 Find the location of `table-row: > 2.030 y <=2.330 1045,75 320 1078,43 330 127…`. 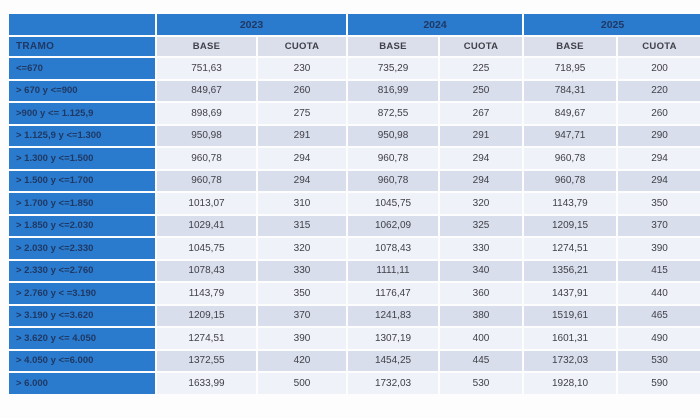

table-row: > 2.030 y <=2.330 1045,75 320 1078,43 330 127… is located at coordinates (354, 248).